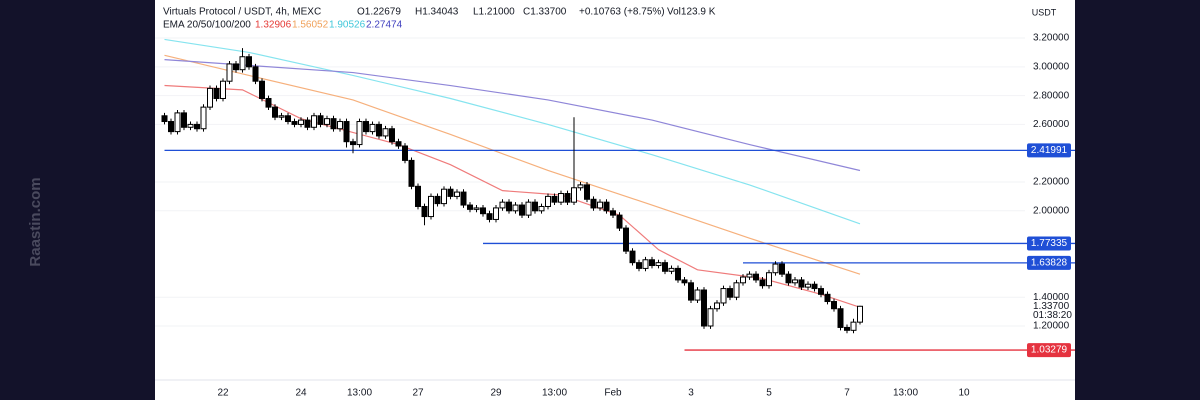 The image size is (1200, 400). I want to click on left-panel, so click(77, 200).